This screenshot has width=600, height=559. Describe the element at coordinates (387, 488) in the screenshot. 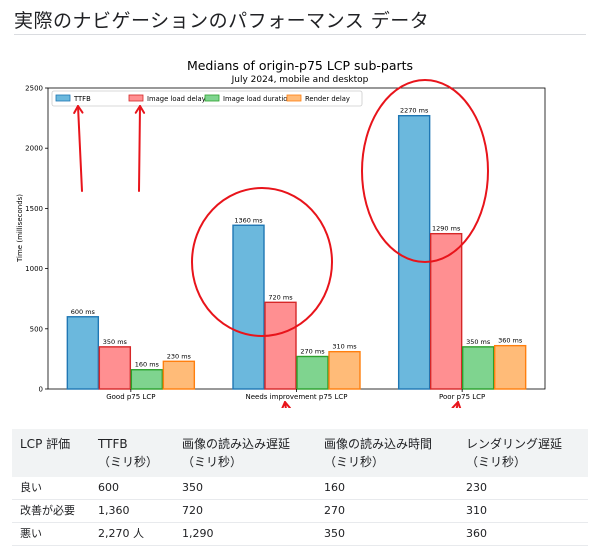

I see `table-cell: 160` at that location.